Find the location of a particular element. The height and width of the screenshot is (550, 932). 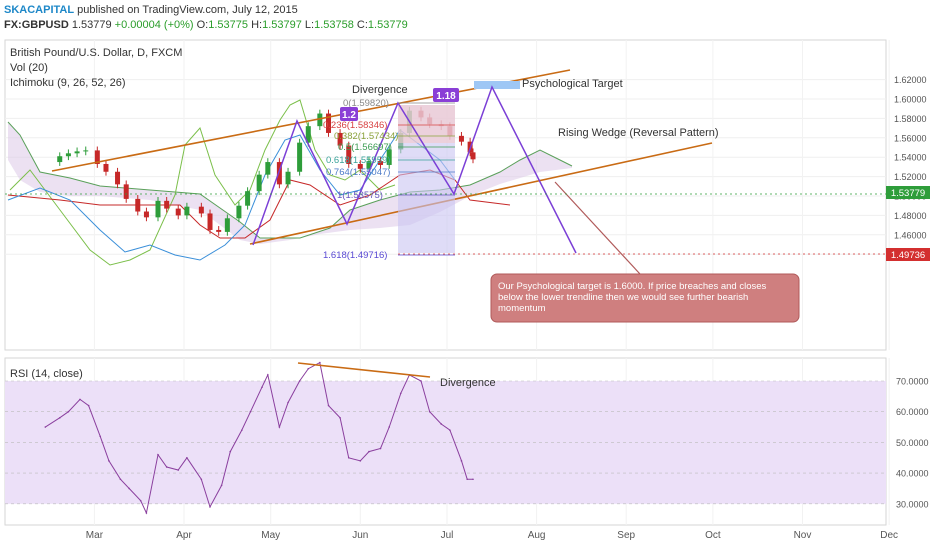

callout-line-3: momentum is located at coordinates (522, 308).